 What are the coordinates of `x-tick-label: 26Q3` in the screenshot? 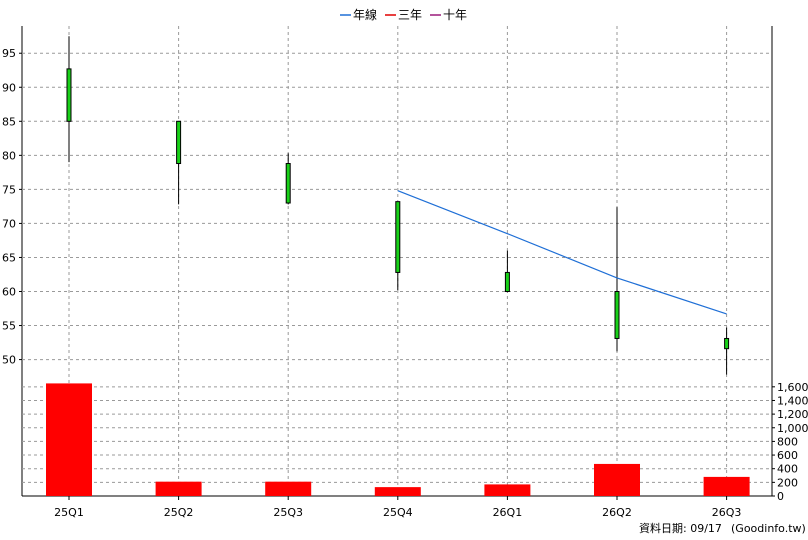 It's located at (727, 512).